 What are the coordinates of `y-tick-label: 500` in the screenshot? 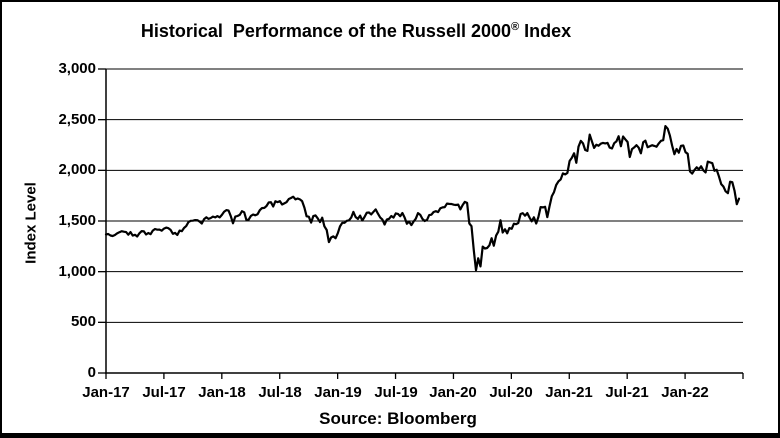 It's located at (83, 321).